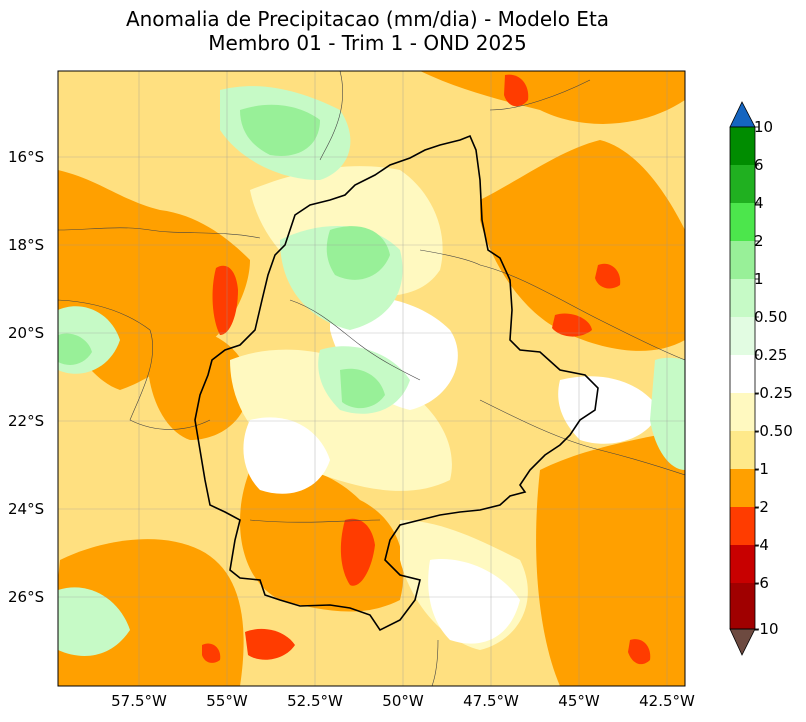 The width and height of the screenshot is (806, 722). Describe the element at coordinates (761, 583) in the screenshot. I see `colorbar-label-minus-6: -6` at that location.